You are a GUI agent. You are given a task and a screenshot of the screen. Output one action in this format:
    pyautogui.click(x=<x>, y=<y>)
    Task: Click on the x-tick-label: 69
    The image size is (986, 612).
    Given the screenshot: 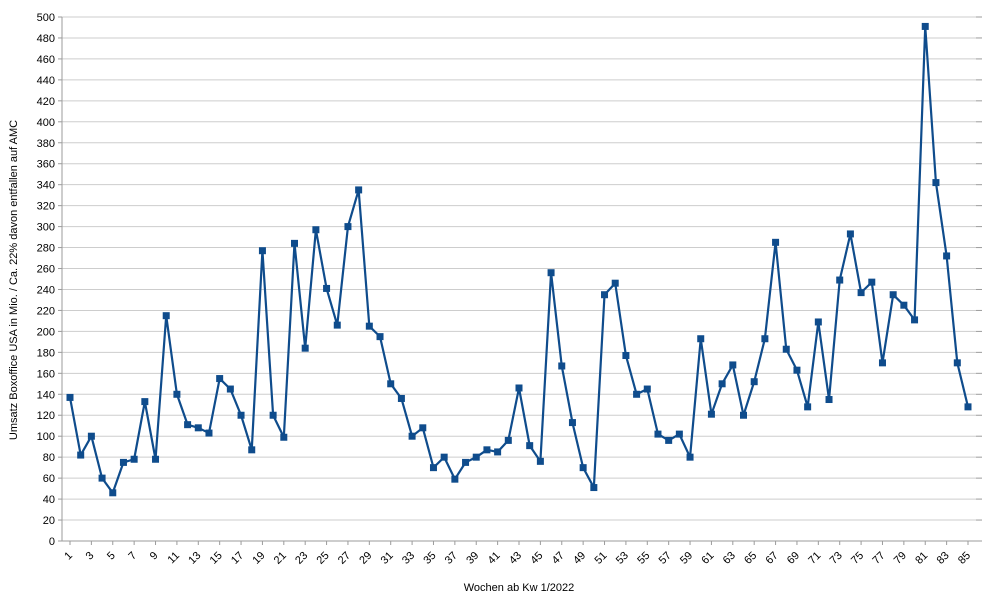 What is the action you would take?
    pyautogui.click(x=793, y=558)
    